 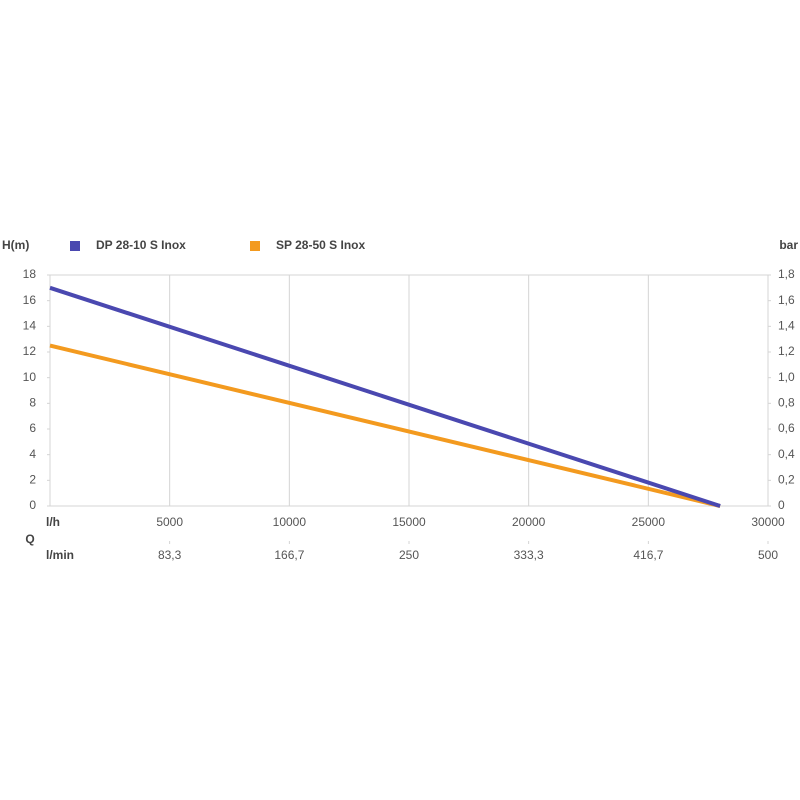 I want to click on legend-label: SP 28-50 S Inox, so click(x=320, y=245).